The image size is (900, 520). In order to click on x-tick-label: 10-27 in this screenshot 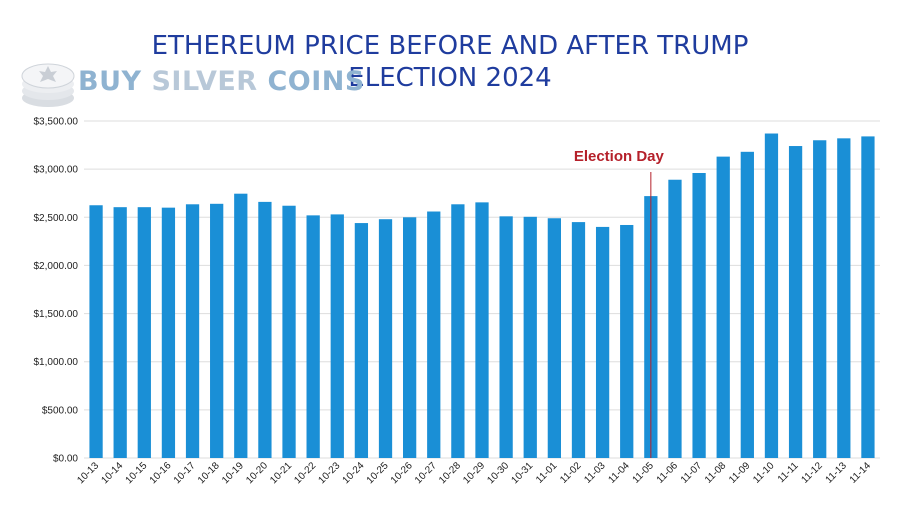, I will do `click(426, 473)`.